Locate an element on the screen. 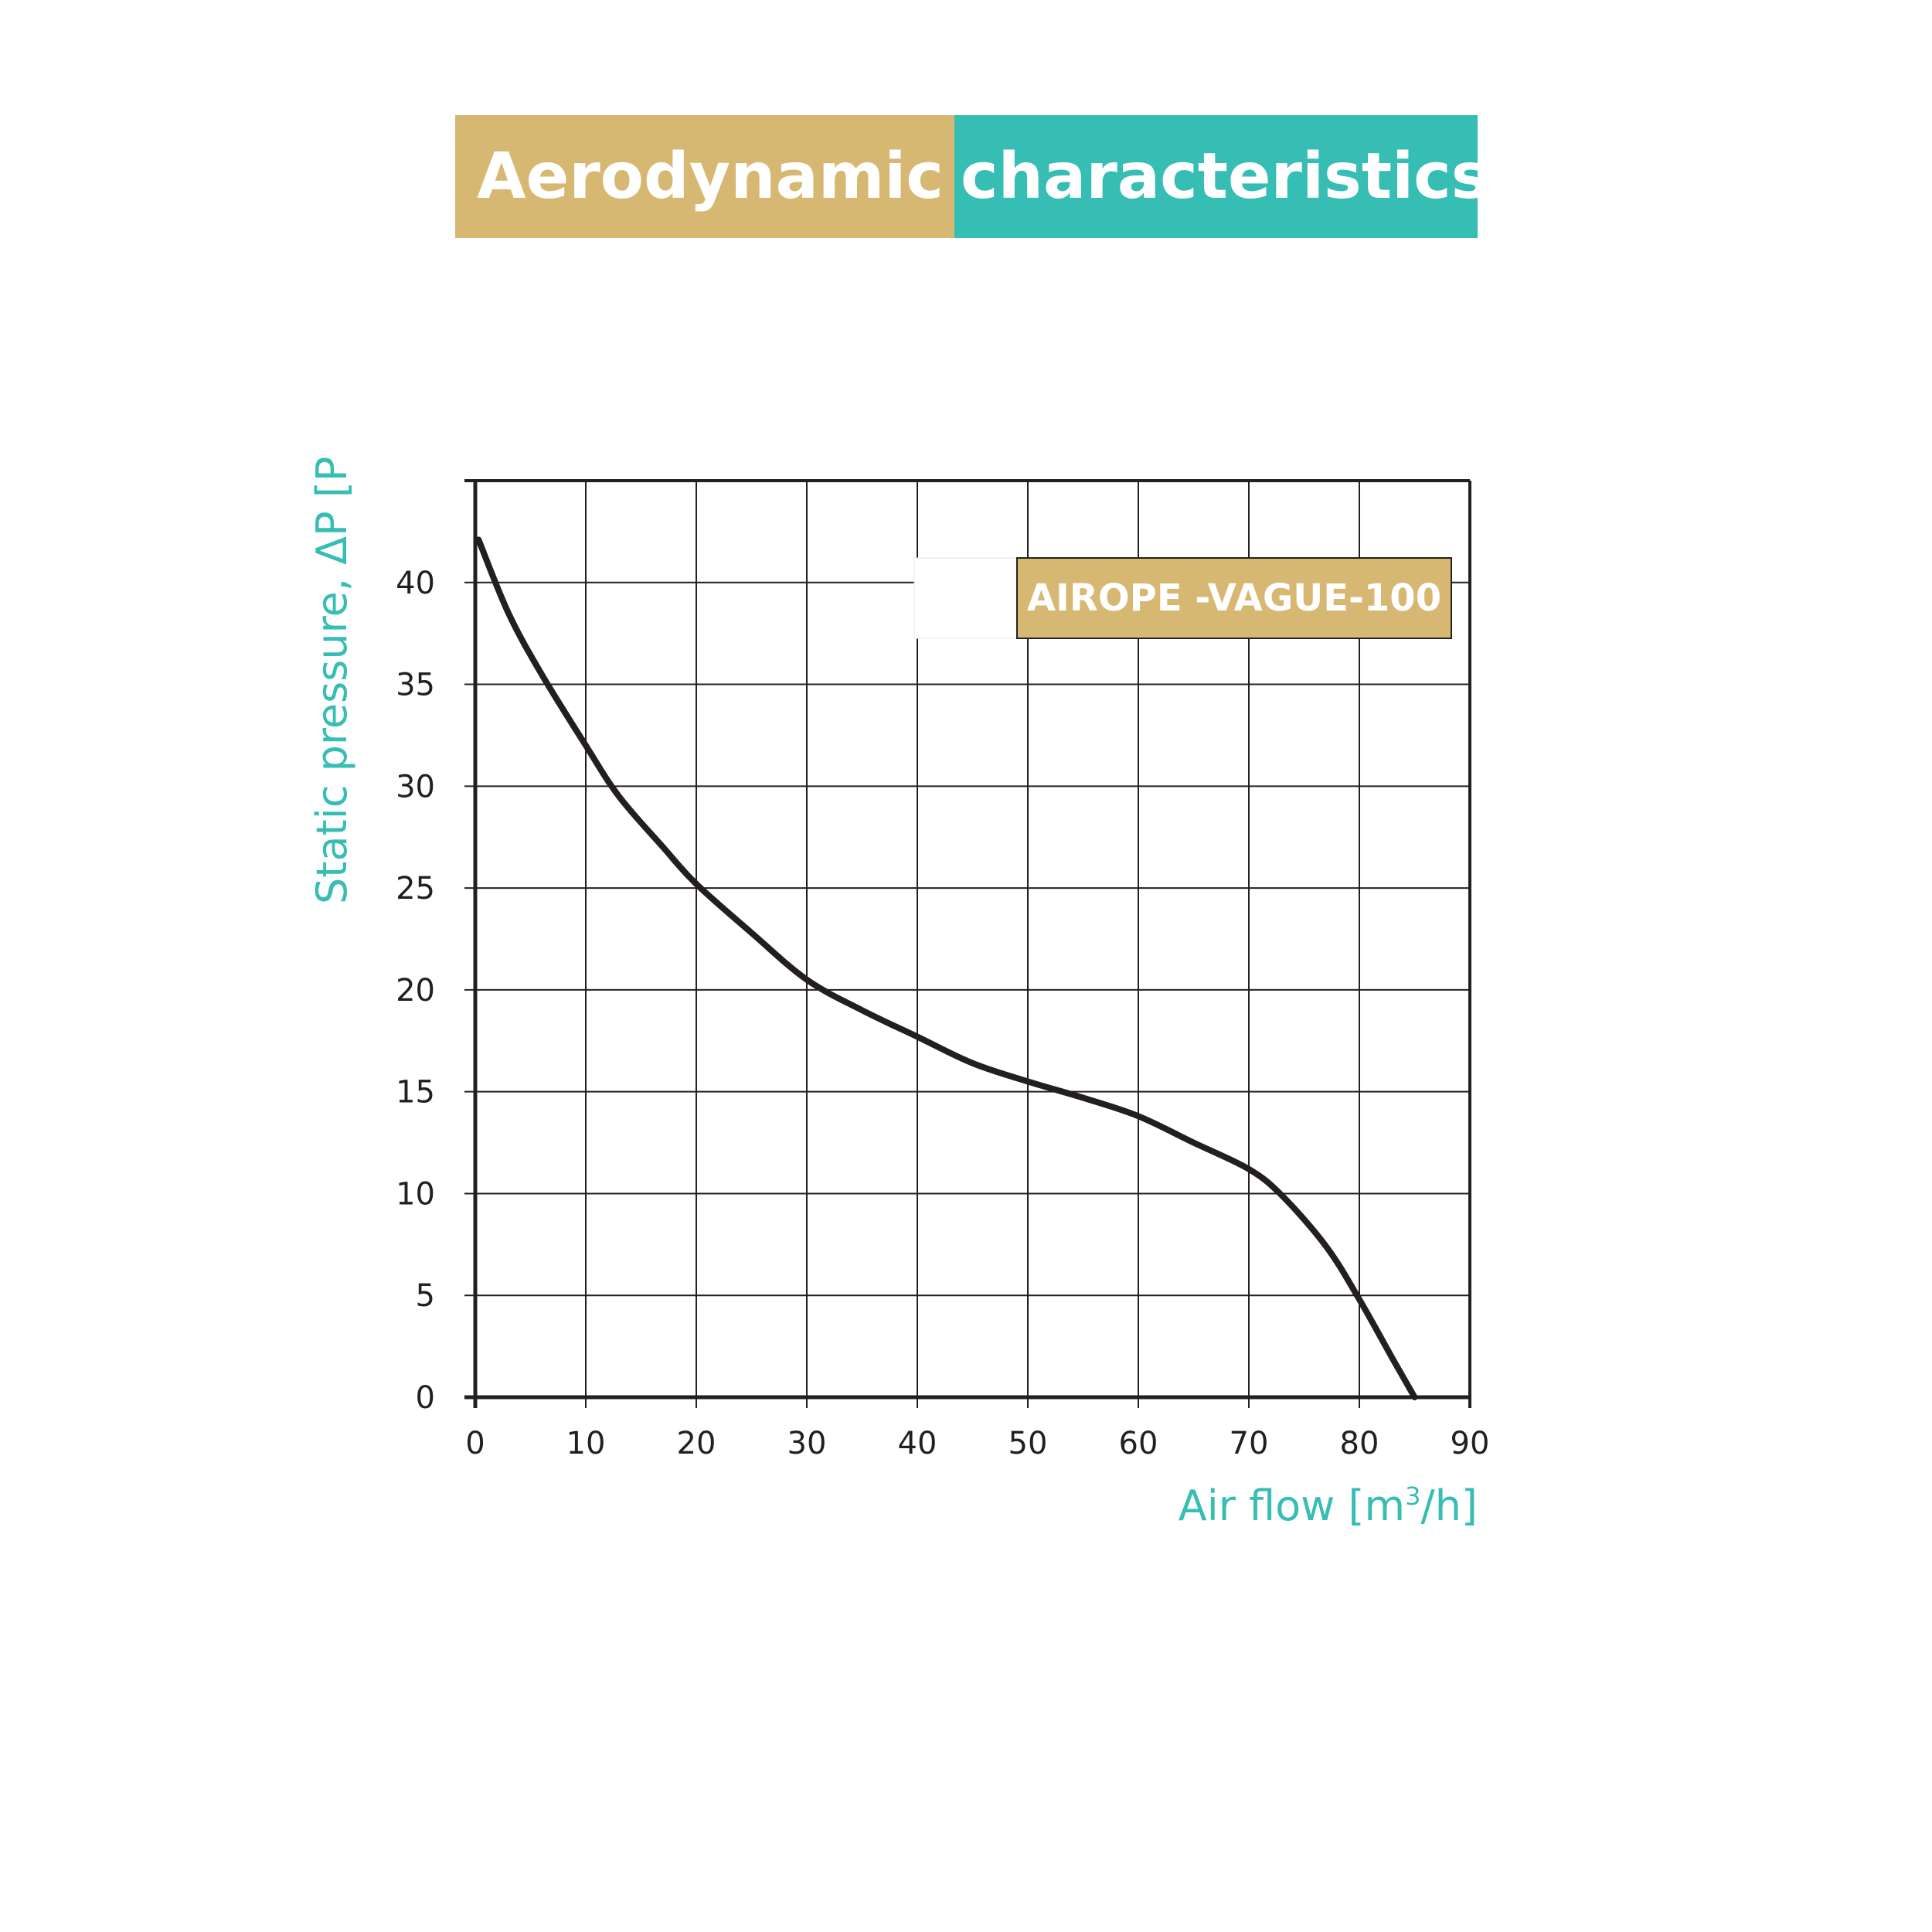 The image size is (1932, 1932). x-axis-title-main: Air flow [m is located at coordinates (1292, 1505).